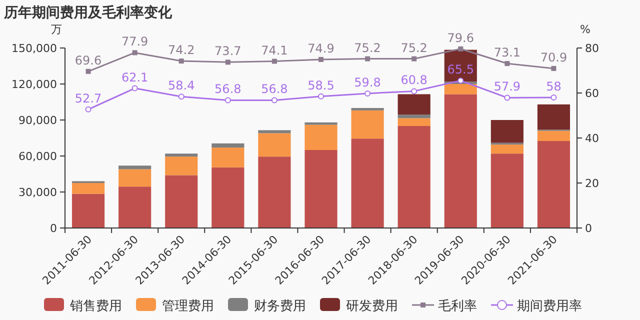 The image size is (640, 320). Describe the element at coordinates (321, 85) in the screenshot. I see `data-label: 58.5` at that location.